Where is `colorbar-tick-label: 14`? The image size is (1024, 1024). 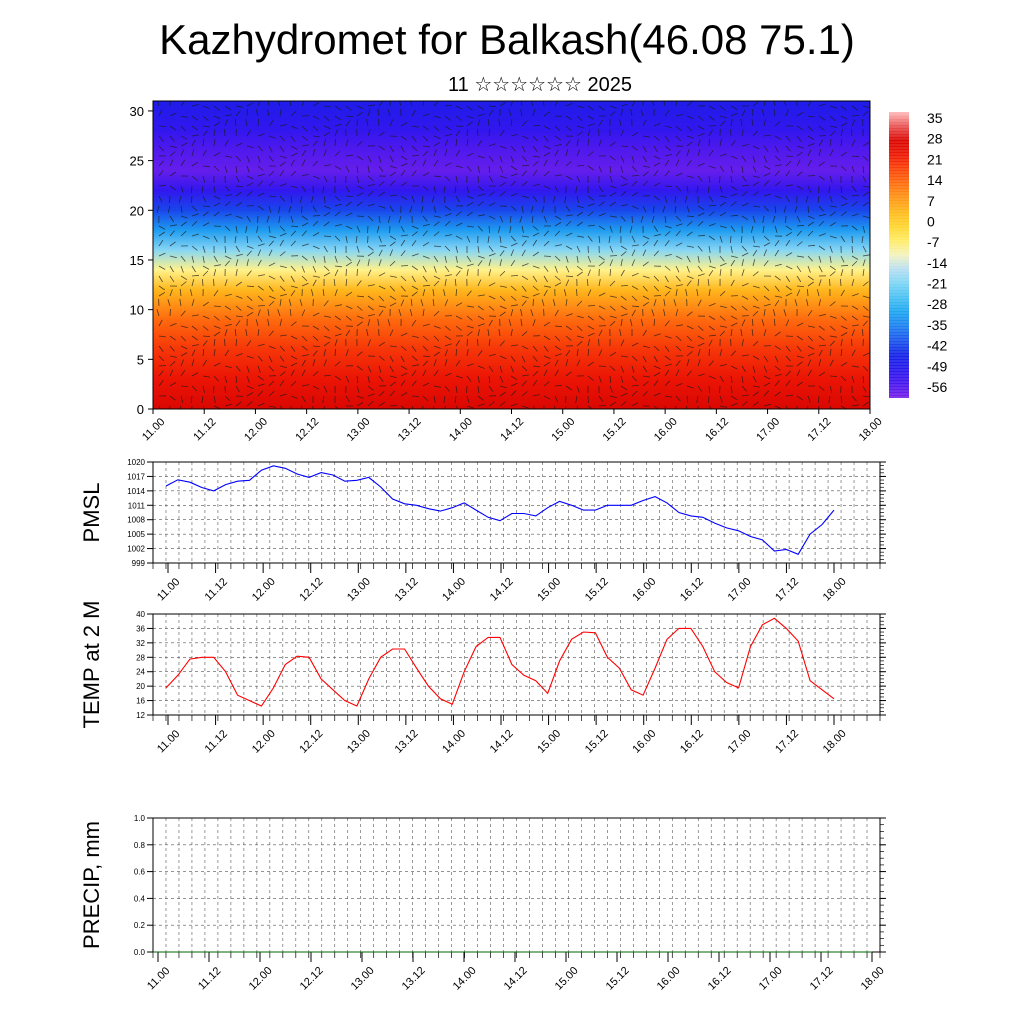 colorbar-tick-label: 14 is located at coordinates (935, 180).